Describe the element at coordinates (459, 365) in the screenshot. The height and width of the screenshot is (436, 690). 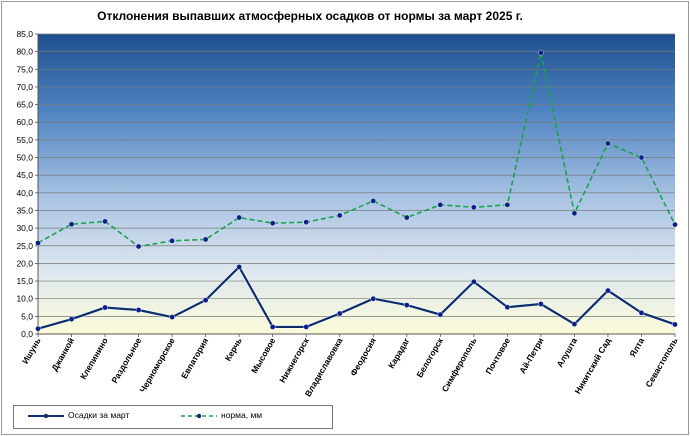
I see `x-tick-label: Симферополь` at that location.